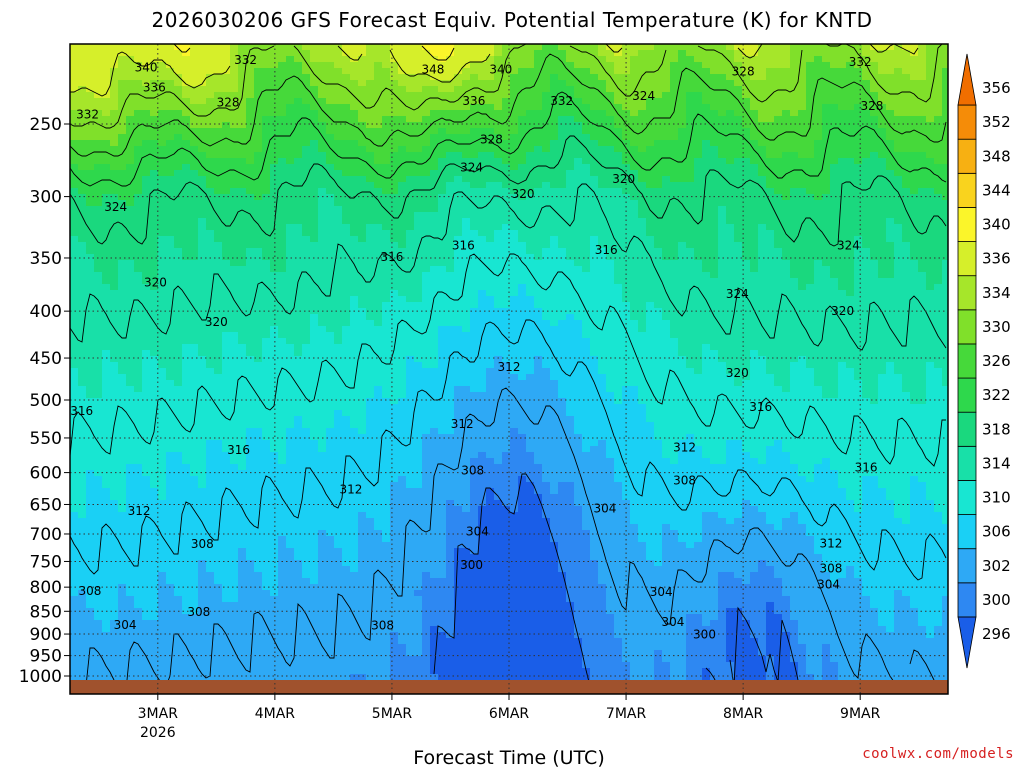 The width and height of the screenshot is (1024, 768). What do you see at coordinates (46, 198) in the screenshot?
I see `y-tick-label: 300` at bounding box center [46, 198].